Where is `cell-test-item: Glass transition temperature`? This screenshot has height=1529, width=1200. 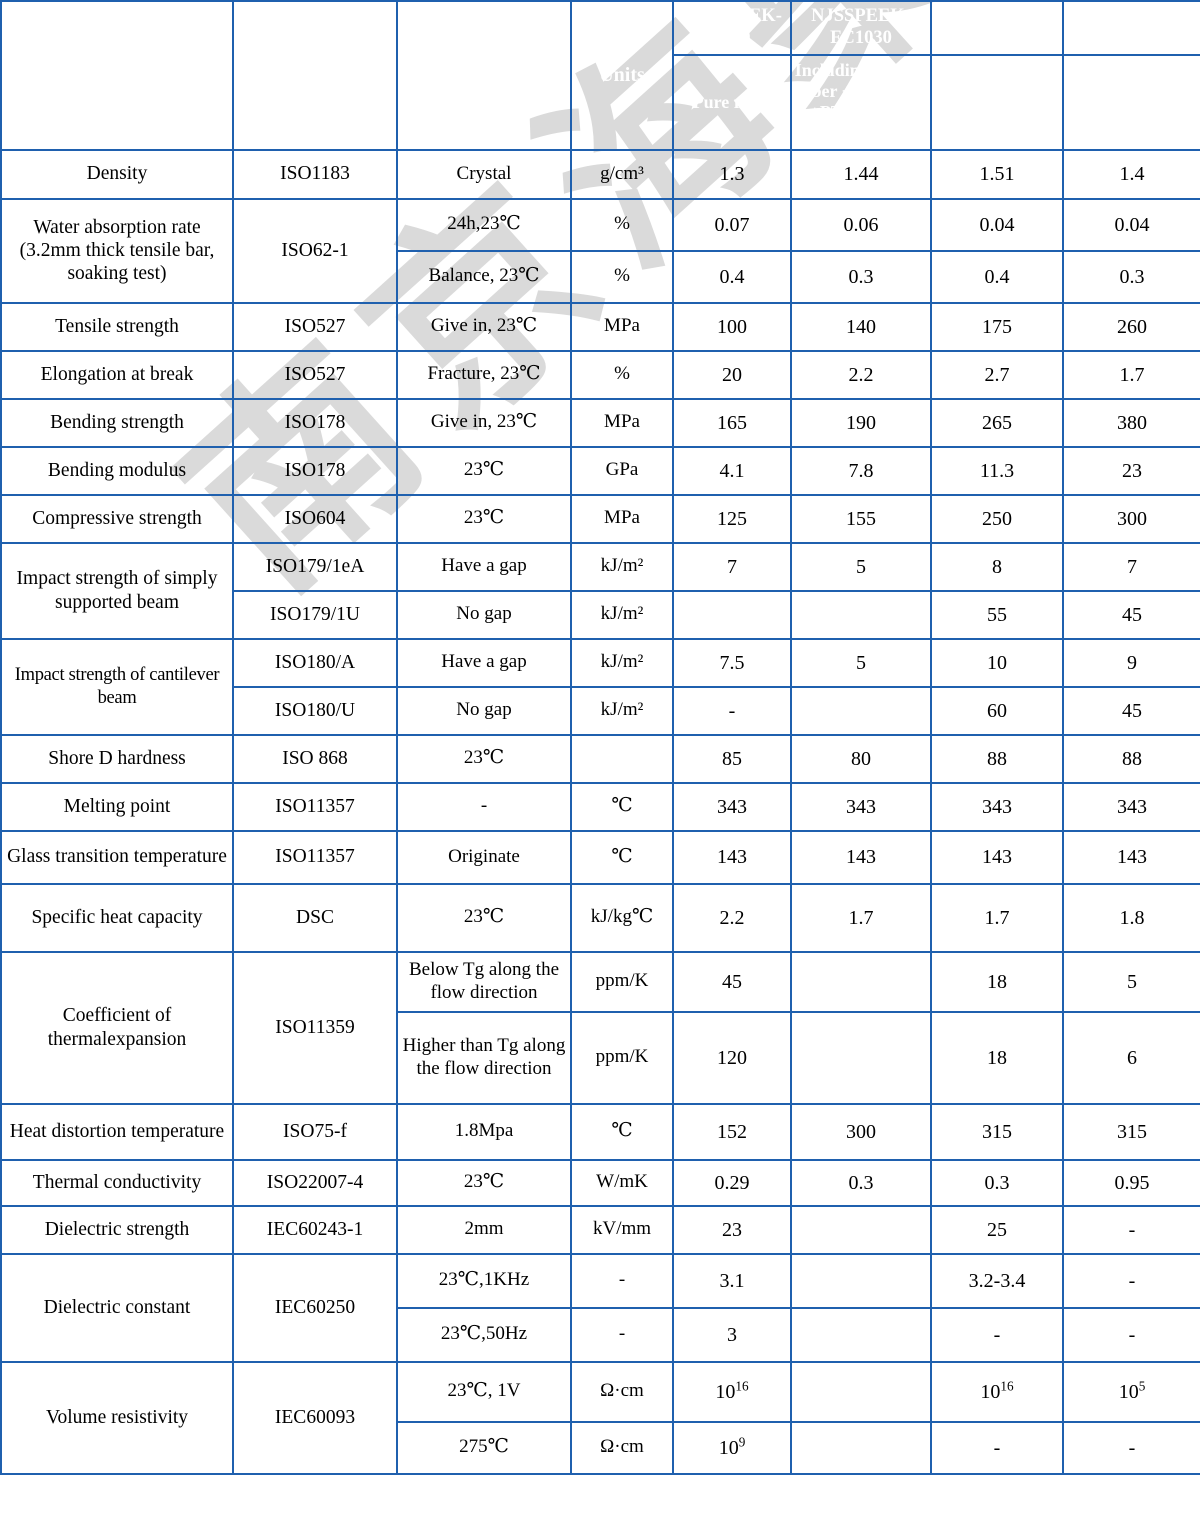
cell-test-item: Glass transition temperature is located at coordinates (117, 857).